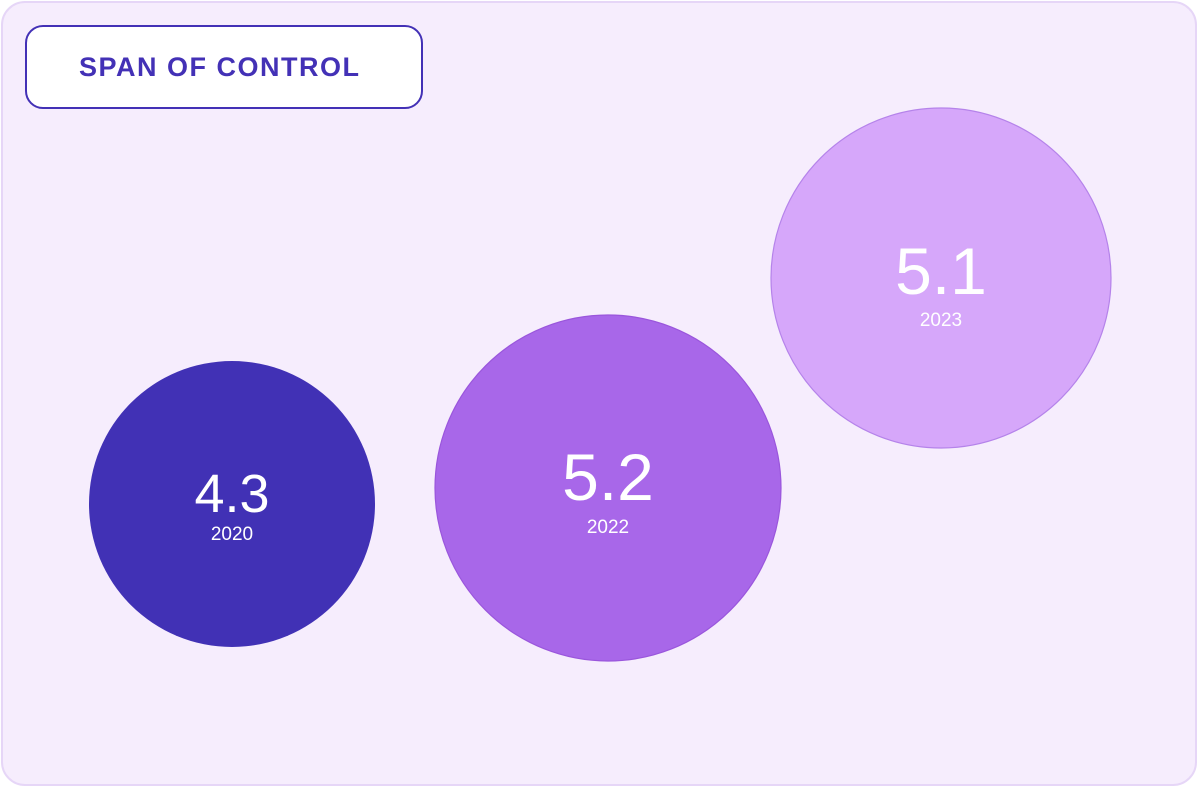  I want to click on bubble-value-2022: 5.2, so click(608, 477).